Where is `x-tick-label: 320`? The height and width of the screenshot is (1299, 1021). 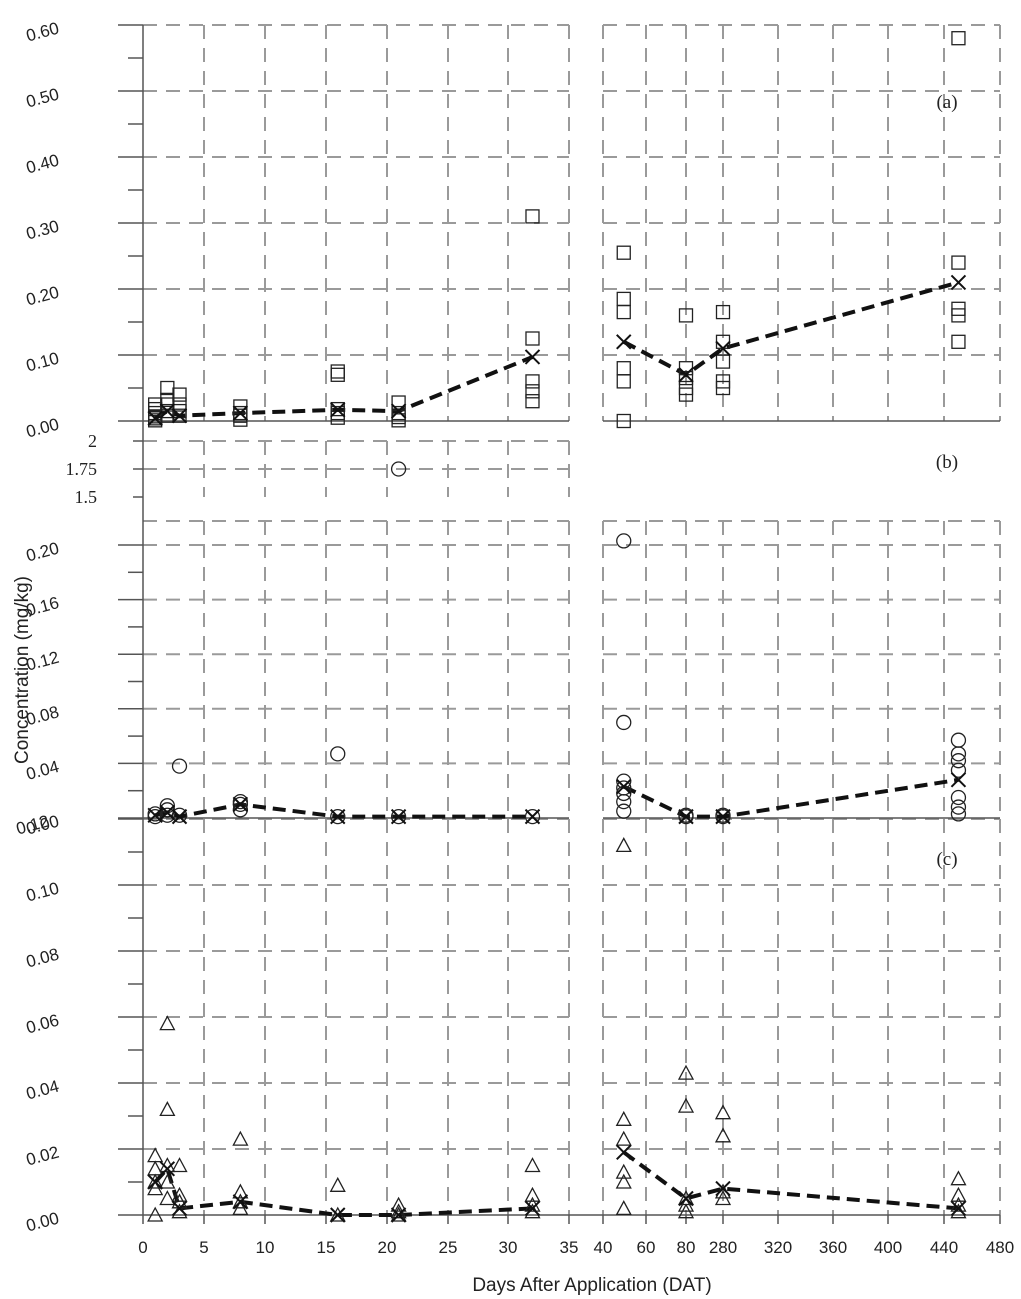 x-tick-label: 320 is located at coordinates (778, 1247).